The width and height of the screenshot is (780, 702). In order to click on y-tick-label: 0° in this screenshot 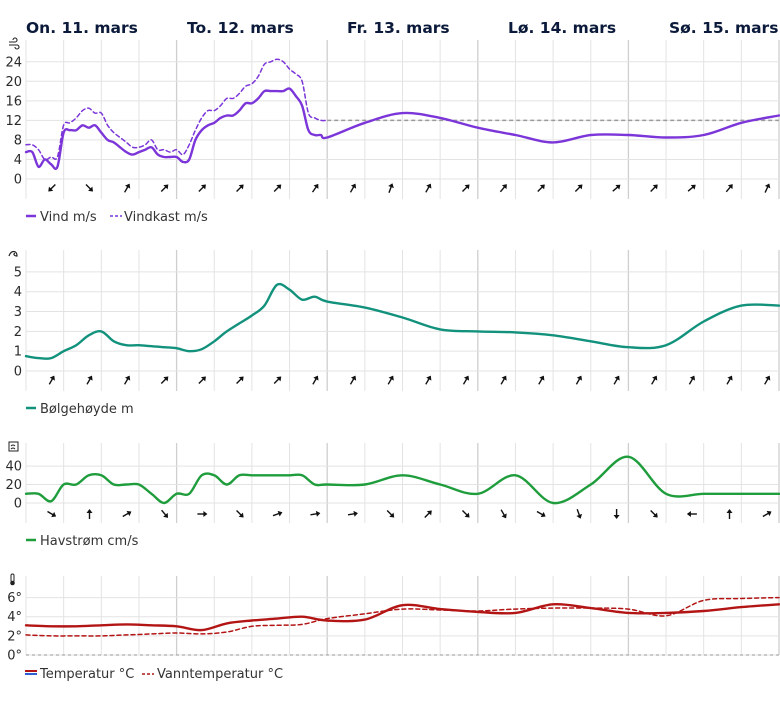, I will do `click(14, 656)`.